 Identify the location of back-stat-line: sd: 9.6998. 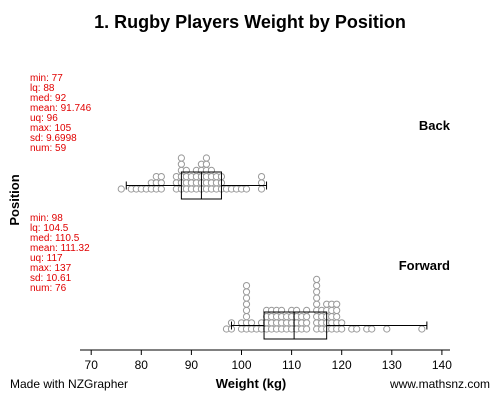
(53, 138).